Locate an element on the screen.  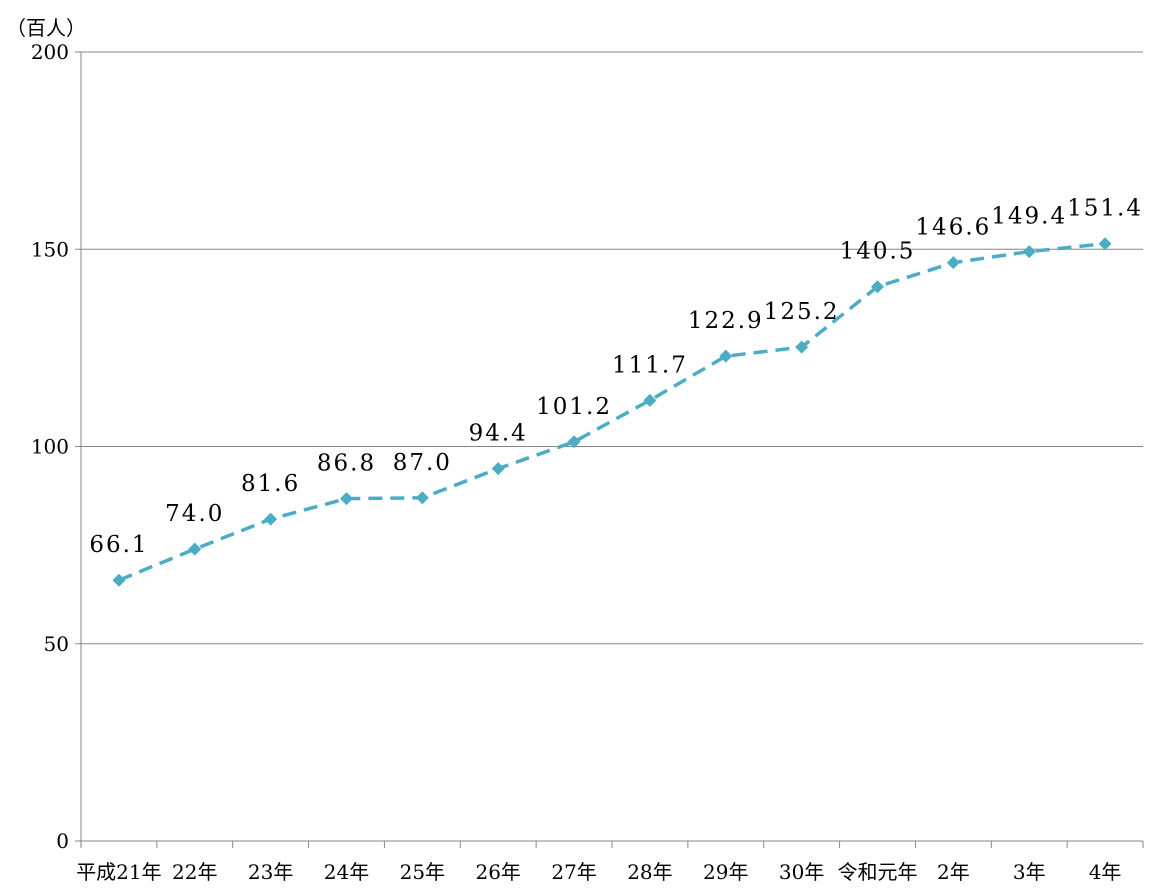
x-tick-label: 28年 is located at coordinates (649, 872).